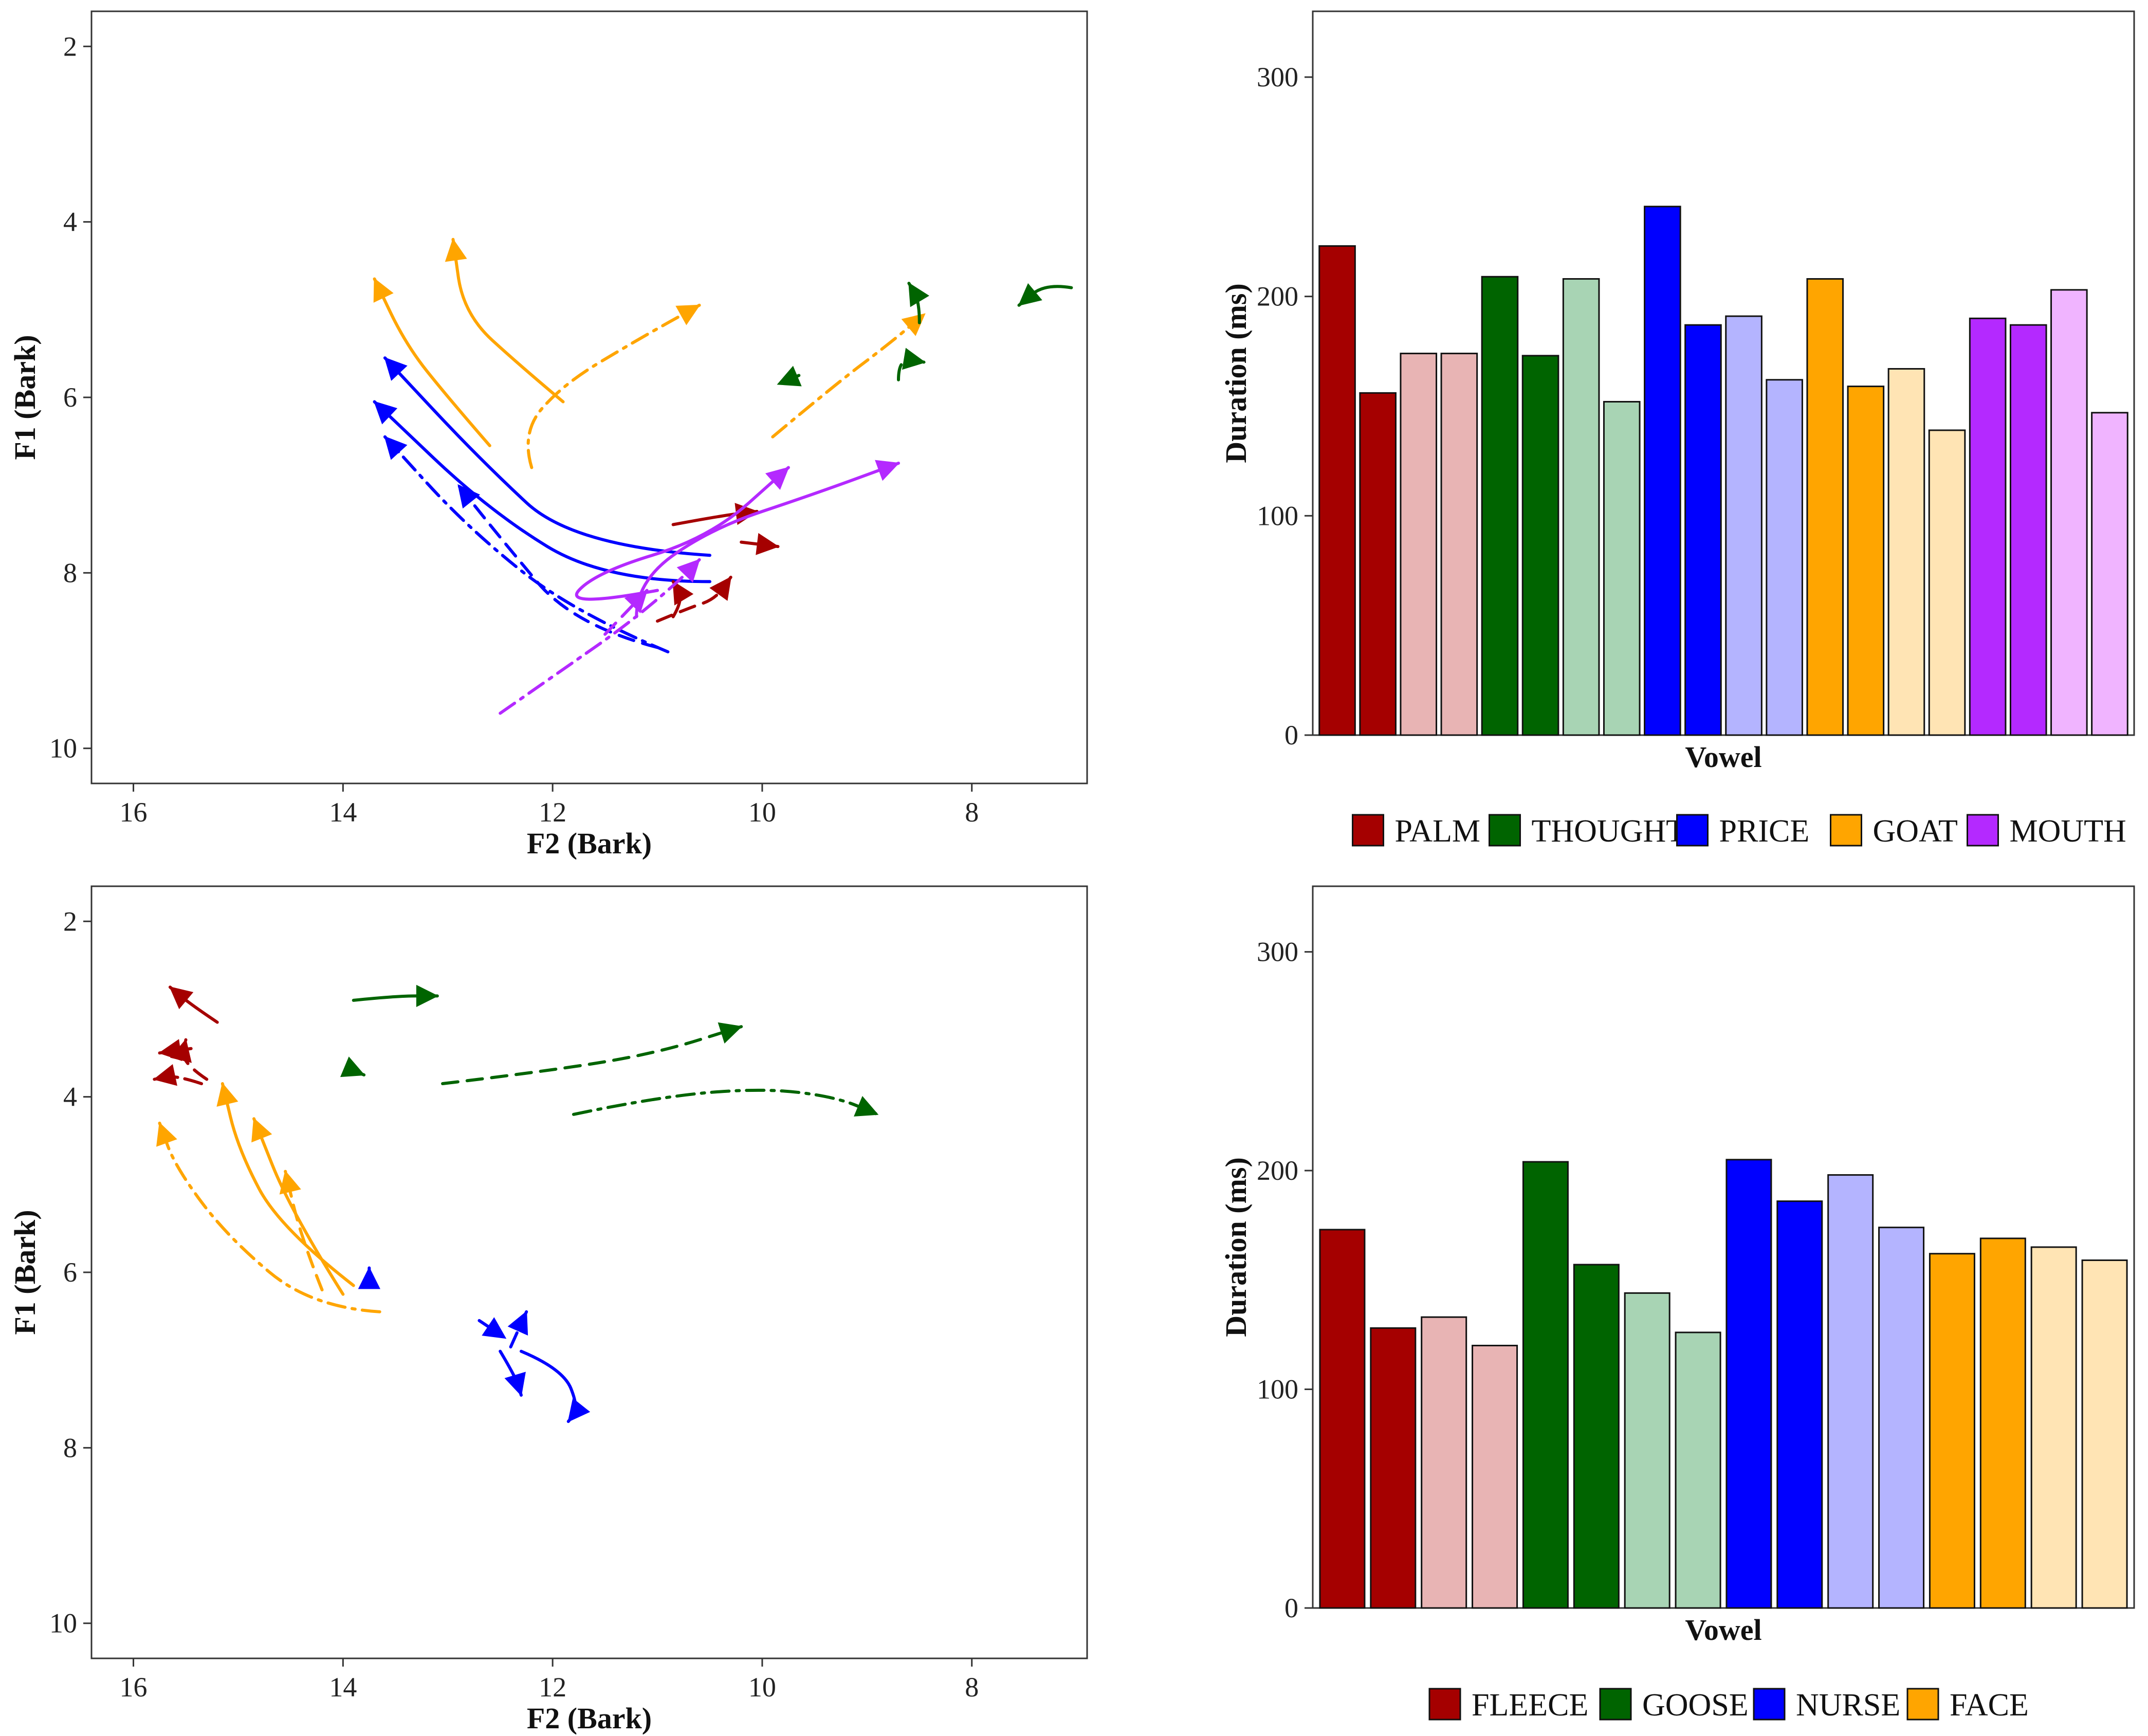  I want to click on legend-label: FLEECE, so click(1530, 1705).